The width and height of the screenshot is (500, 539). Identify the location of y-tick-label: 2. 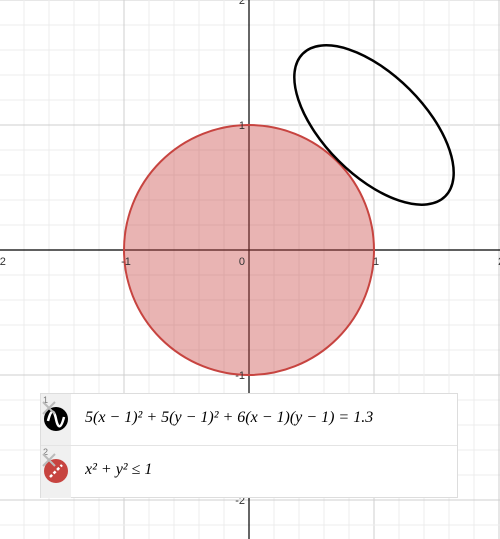
(242, 3).